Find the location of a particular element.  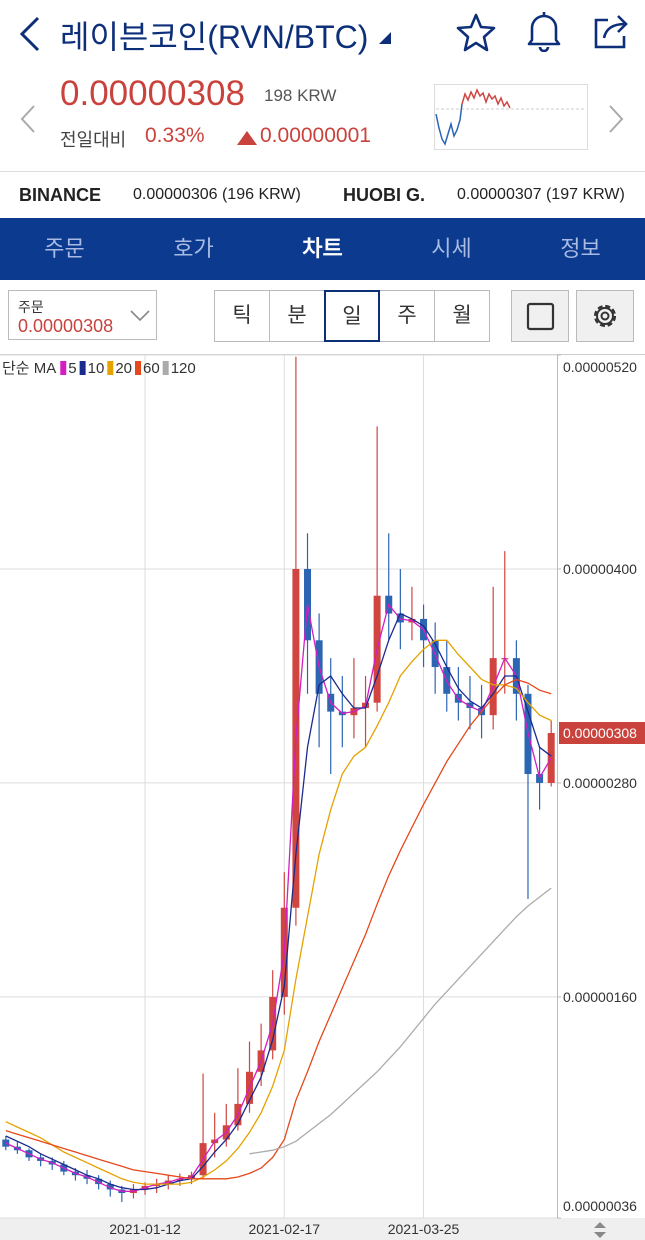

y-tick-label: 0.00000400 is located at coordinates (600, 569).